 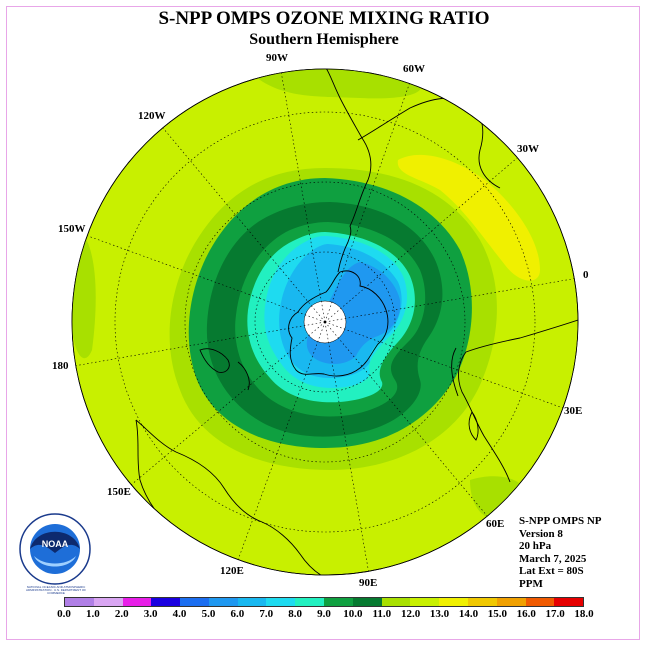 What do you see at coordinates (55, 544) in the screenshot?
I see `noaa-logo-text: NOAA` at bounding box center [55, 544].